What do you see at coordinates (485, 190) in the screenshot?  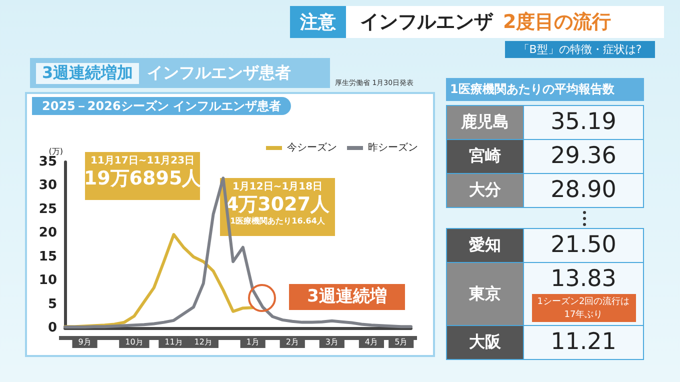 I see `category-label: 大分` at bounding box center [485, 190].